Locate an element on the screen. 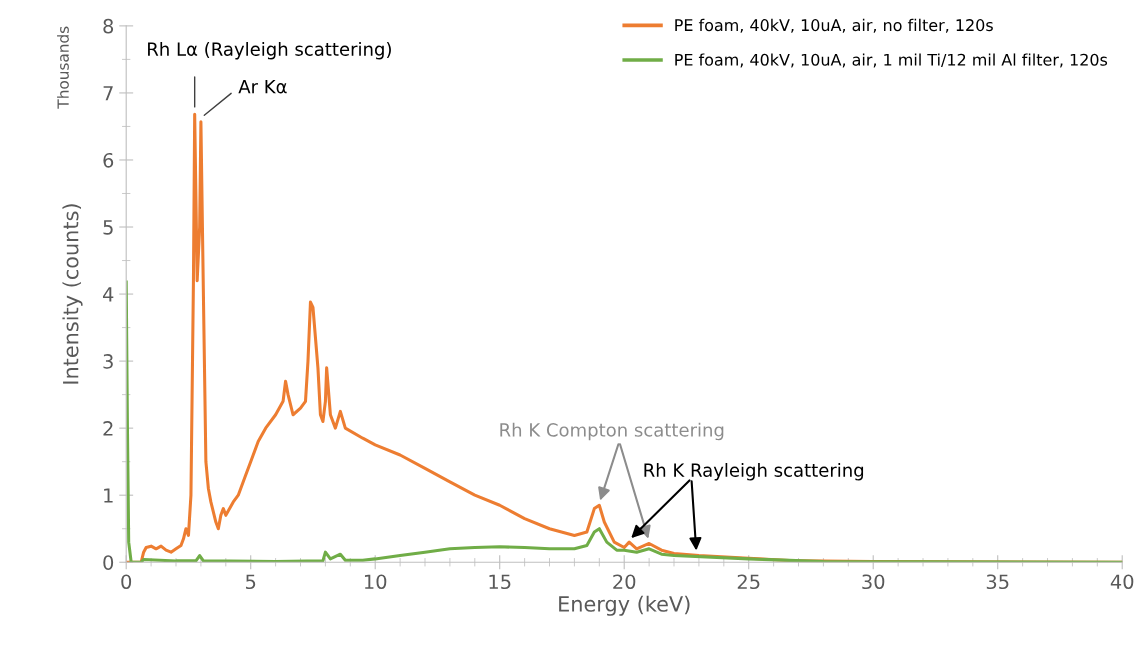 The height and width of the screenshot is (647, 1137). annotation: Rh Lα (Rayleigh scattering) is located at coordinates (269, 50).